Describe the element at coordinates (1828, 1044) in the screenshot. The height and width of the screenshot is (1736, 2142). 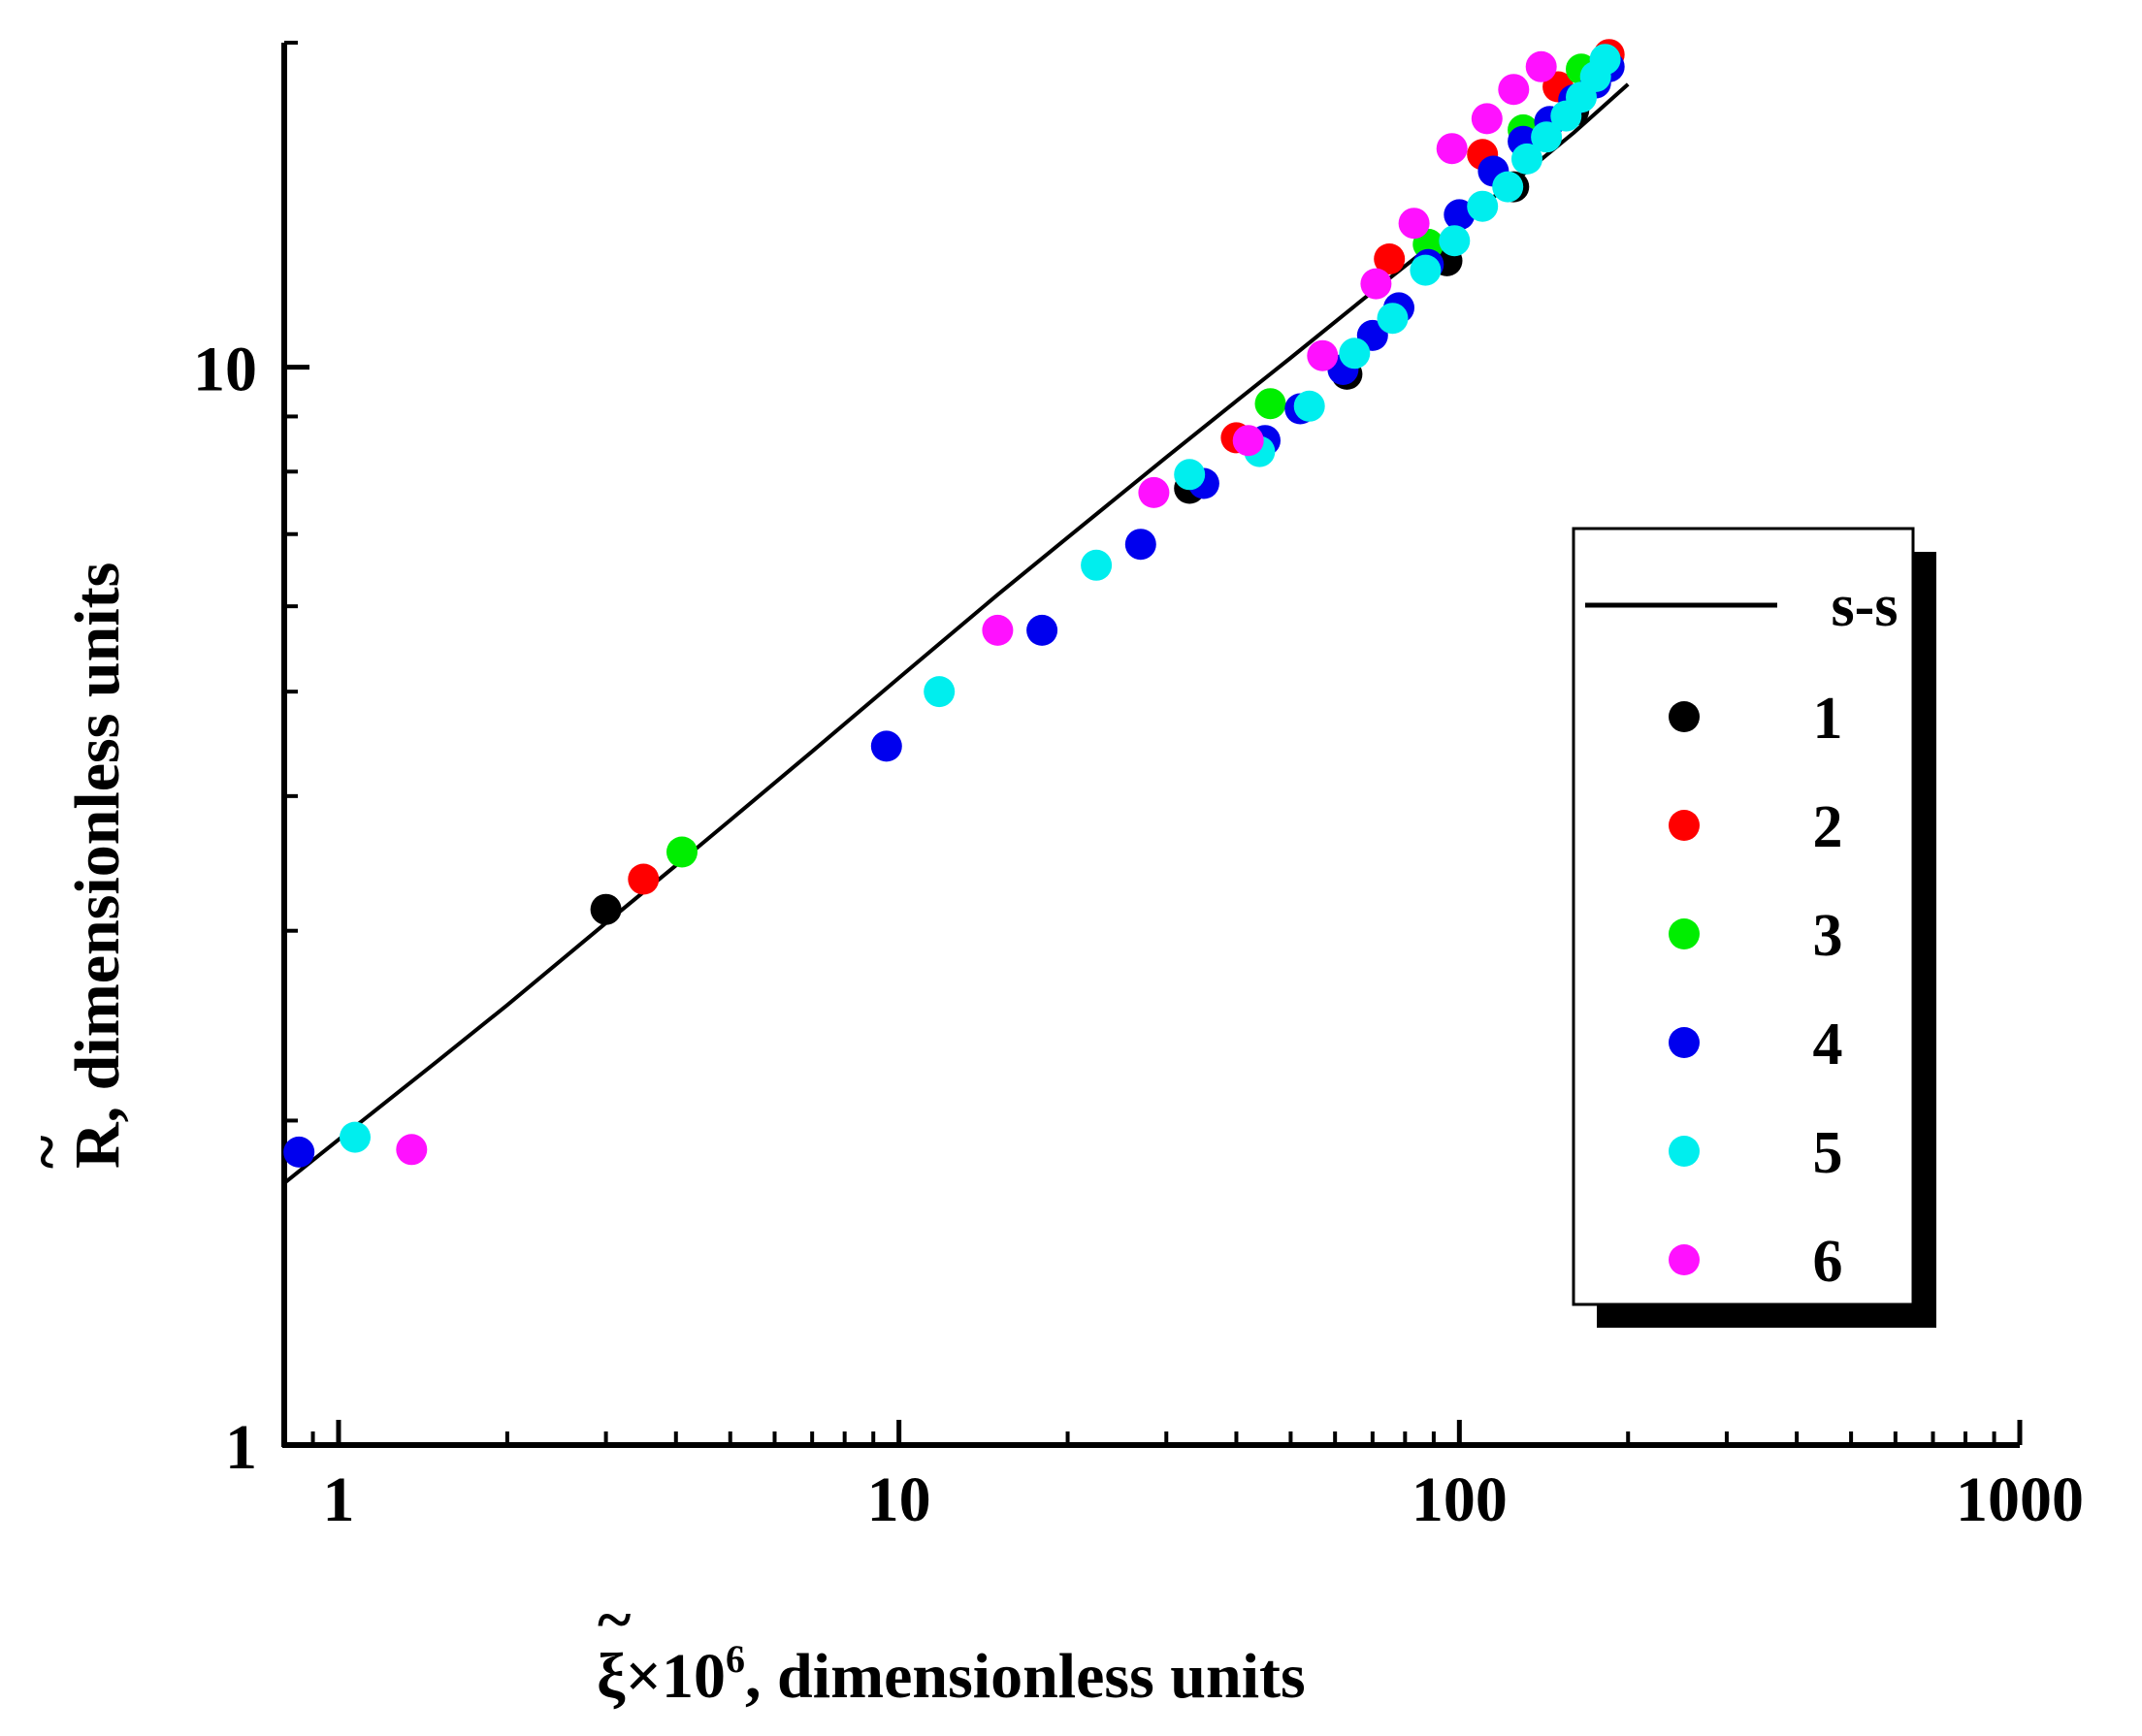
I see `legend-label: 4` at that location.